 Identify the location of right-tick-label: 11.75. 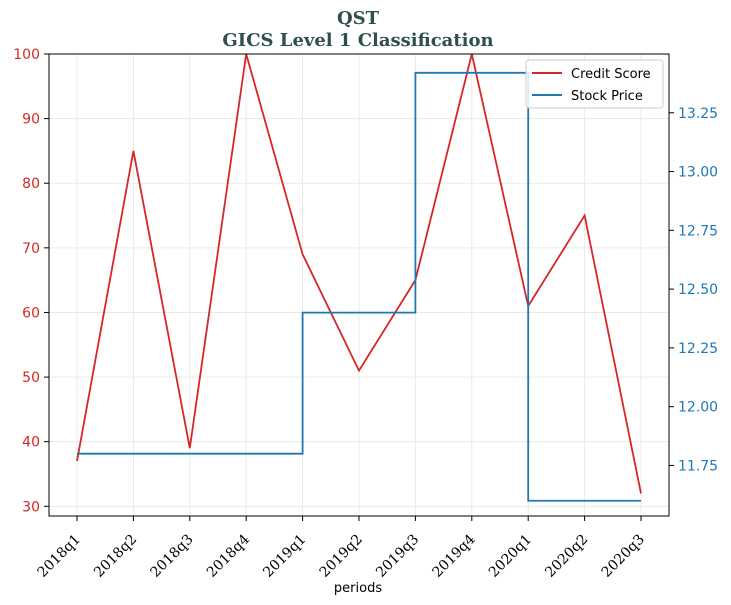
(698, 466).